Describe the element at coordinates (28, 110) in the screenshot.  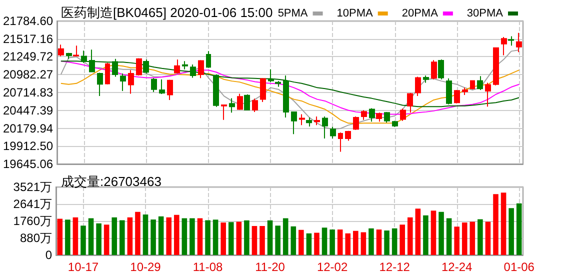
I see `y-tick-label: 20447.39` at that location.